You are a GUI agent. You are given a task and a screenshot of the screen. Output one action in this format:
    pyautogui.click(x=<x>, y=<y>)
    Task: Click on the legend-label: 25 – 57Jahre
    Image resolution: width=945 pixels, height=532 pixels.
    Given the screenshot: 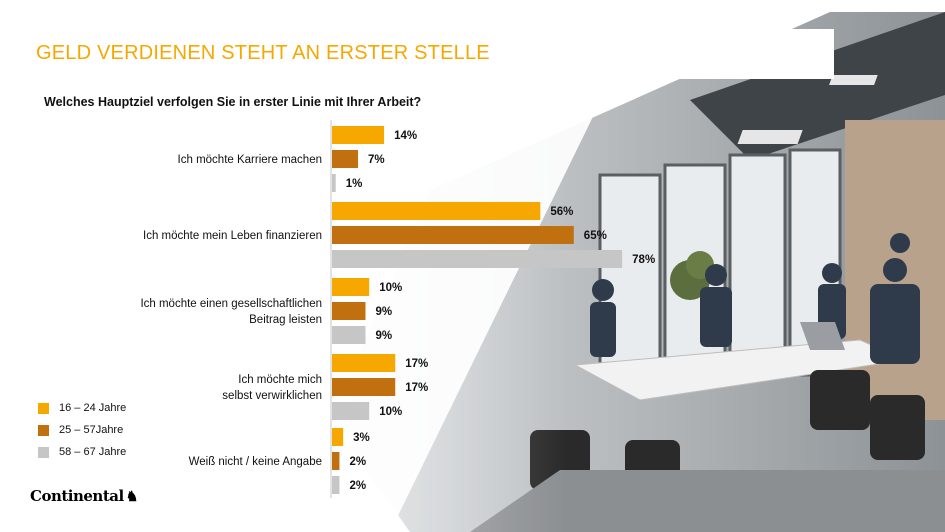 What is the action you would take?
    pyautogui.click(x=91, y=430)
    